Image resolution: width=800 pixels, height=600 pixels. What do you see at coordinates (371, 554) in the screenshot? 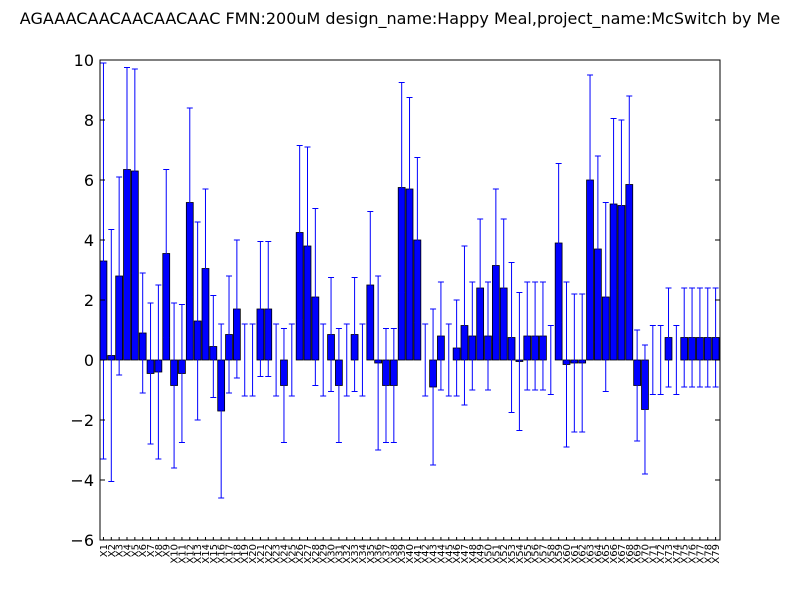
I see `xtick-label-X35: X35` at bounding box center [371, 554].